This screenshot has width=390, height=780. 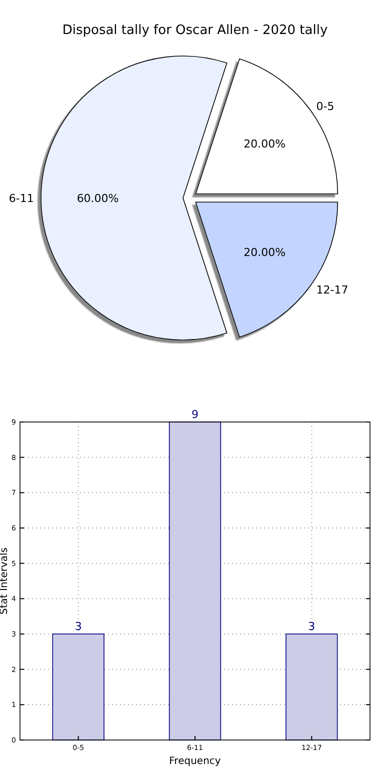 I want to click on data-label: 60.00%, so click(x=97, y=198).